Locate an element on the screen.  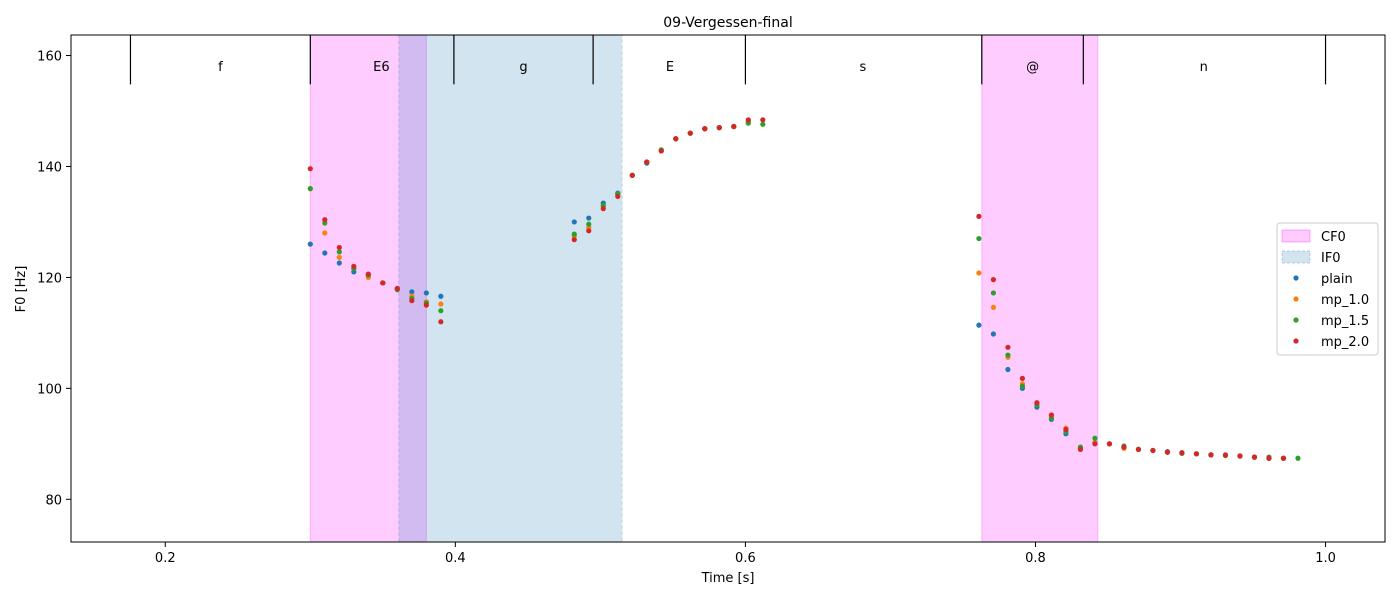
y-tick-label: 100 is located at coordinates (49, 389).